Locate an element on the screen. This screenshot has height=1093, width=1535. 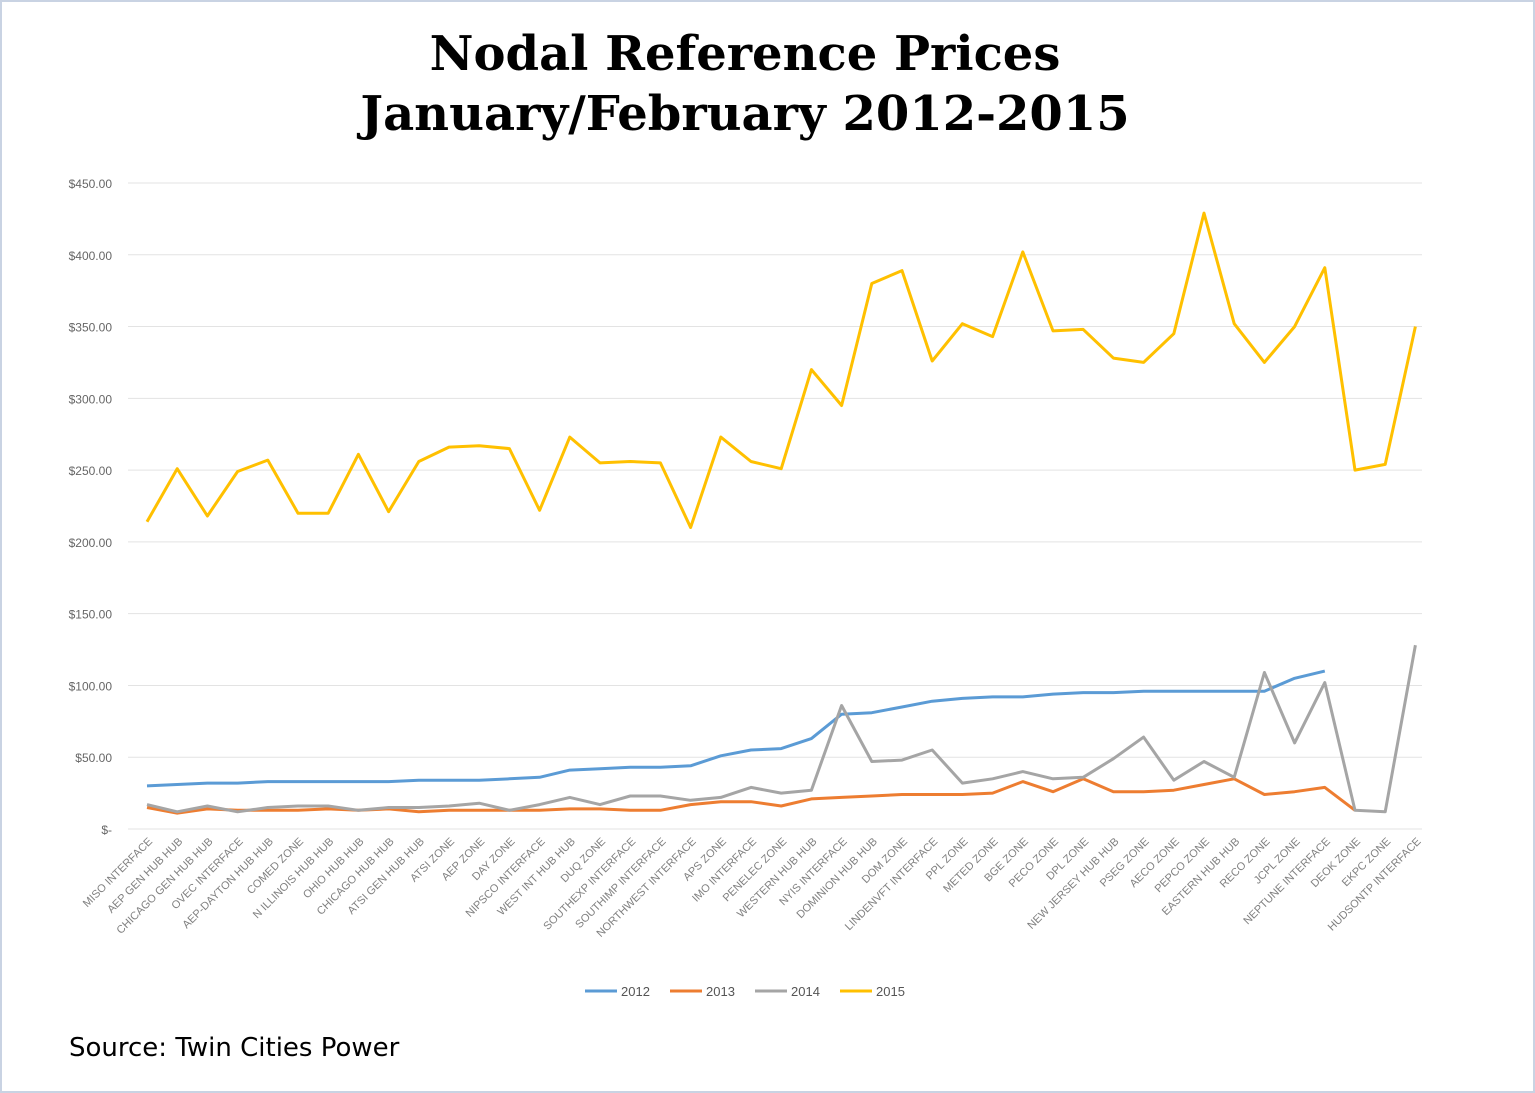
y-tick-label: $200.00 is located at coordinates (91, 543).